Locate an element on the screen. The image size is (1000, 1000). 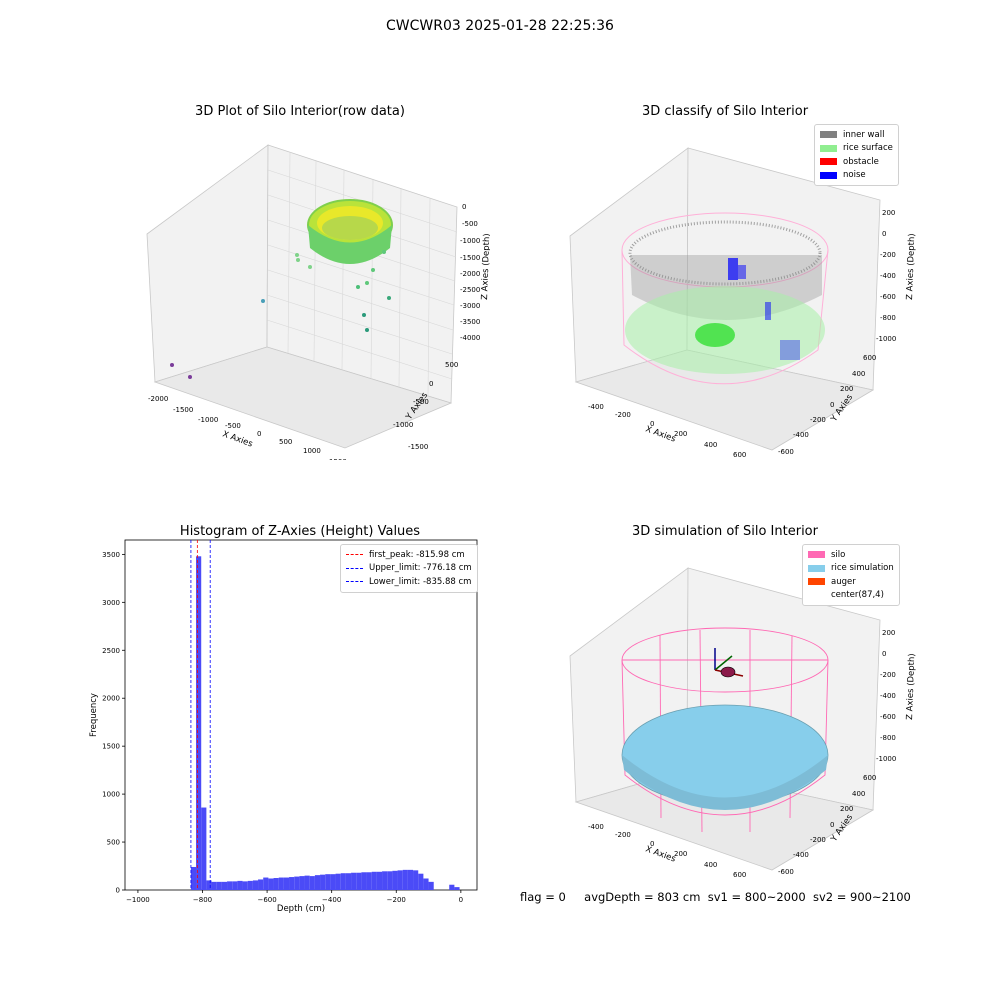
y-tick-label: -400 is located at coordinates (801, 435).